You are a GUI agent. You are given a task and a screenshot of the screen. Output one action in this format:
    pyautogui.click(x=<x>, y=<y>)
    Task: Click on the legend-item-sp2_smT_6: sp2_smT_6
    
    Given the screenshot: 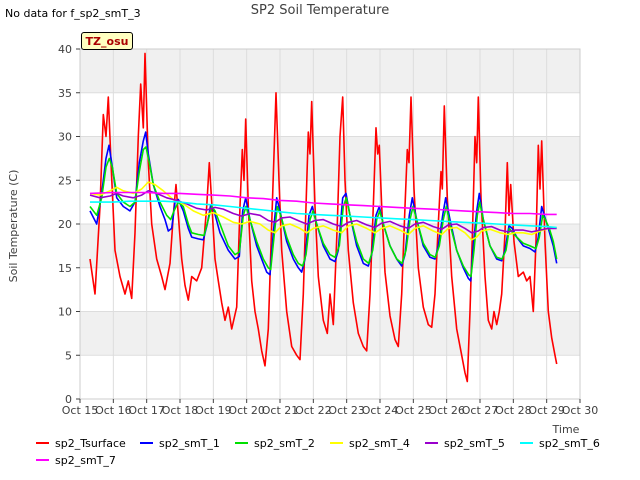 What is the action you would take?
    pyautogui.click(x=560, y=444)
    